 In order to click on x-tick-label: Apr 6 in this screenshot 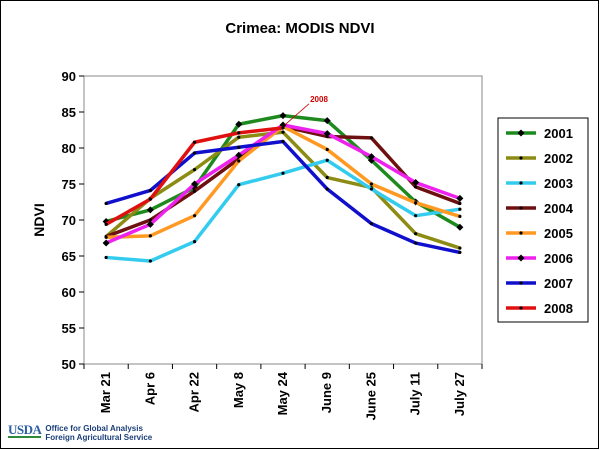, I will do `click(149, 388)`.